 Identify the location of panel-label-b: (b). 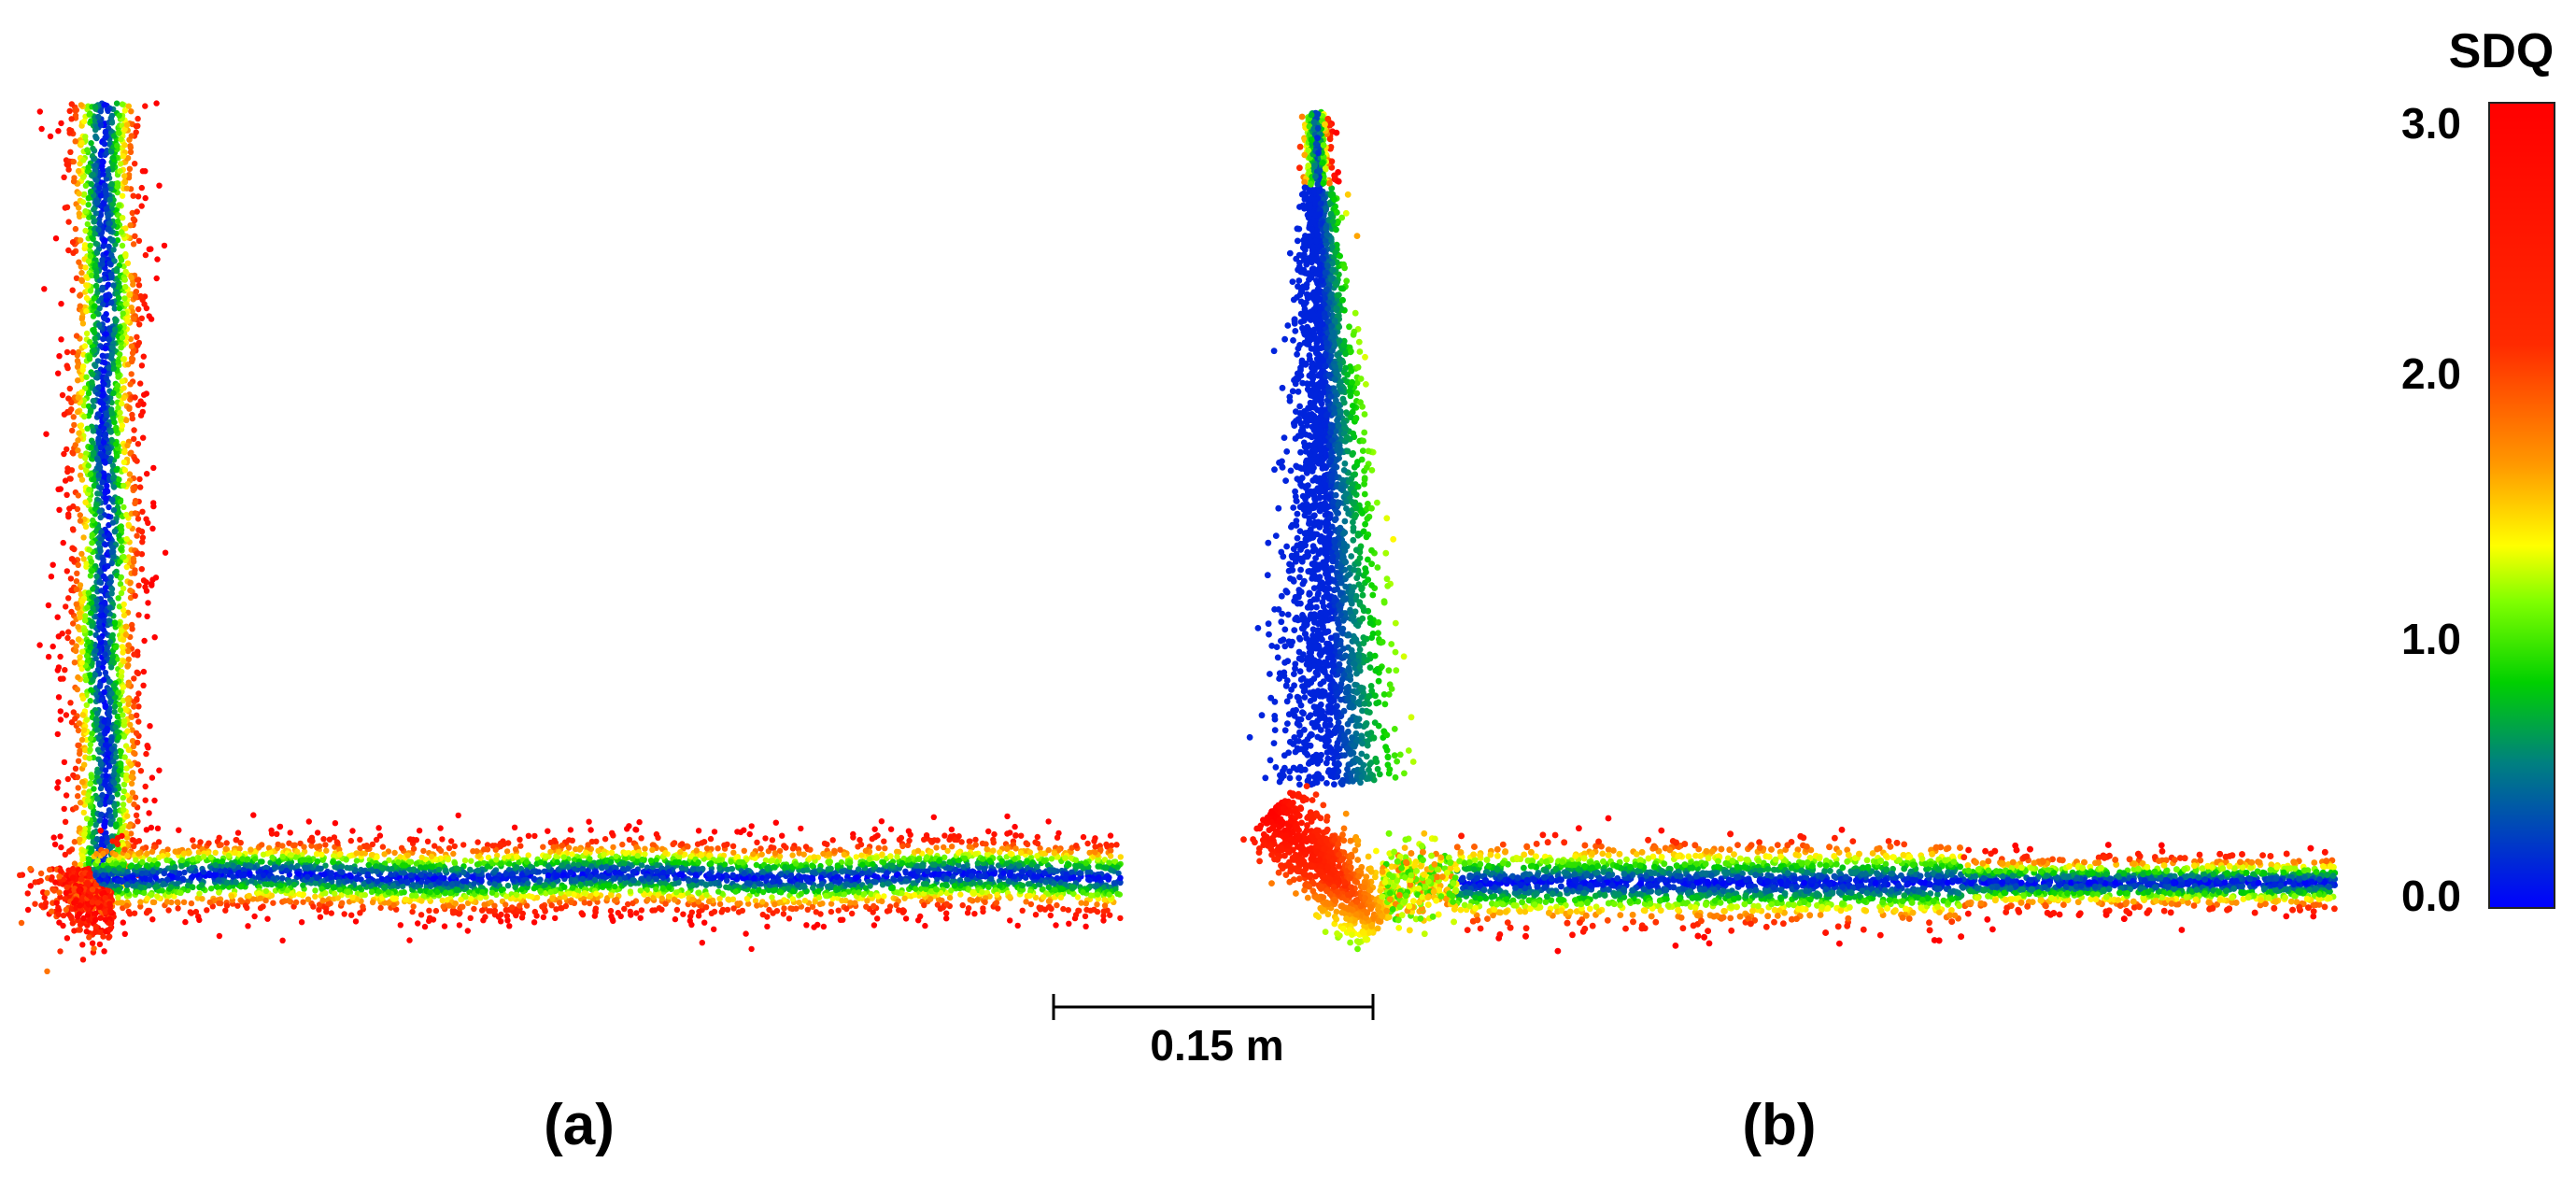
(1779, 1125).